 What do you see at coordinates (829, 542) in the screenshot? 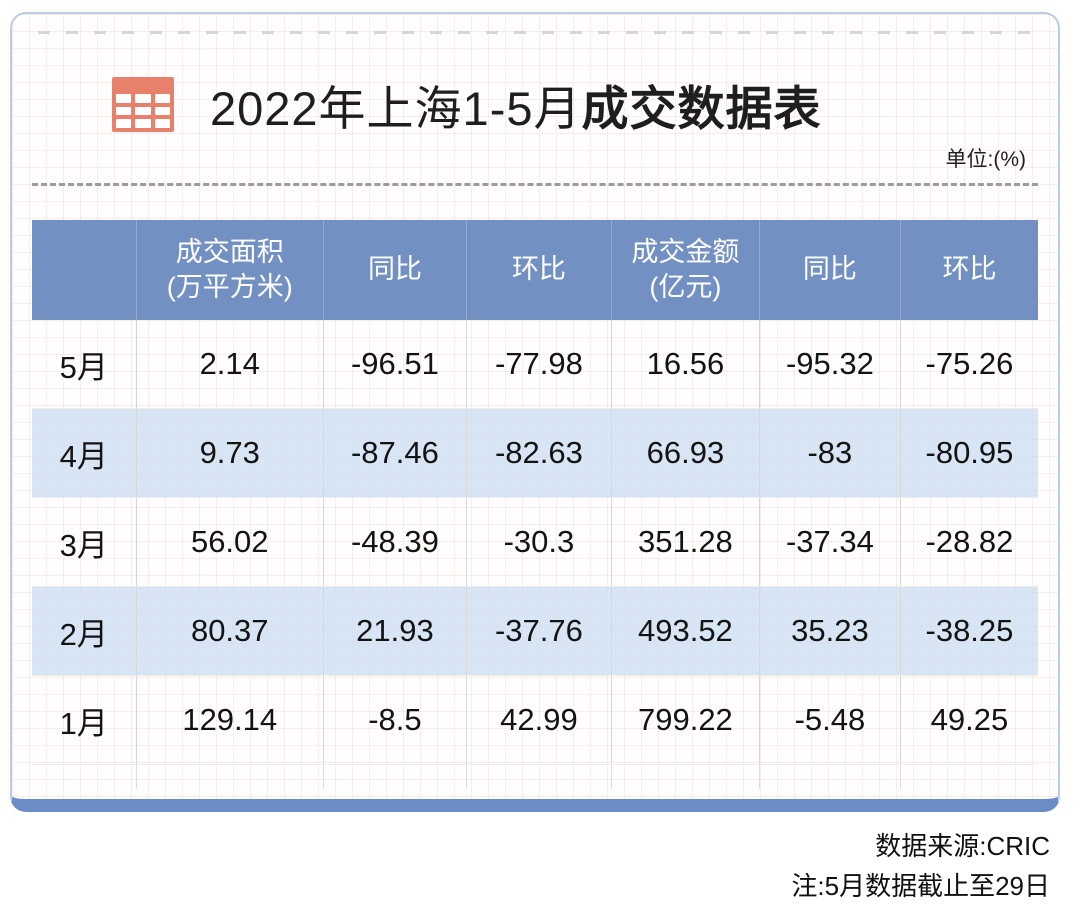
I see `data-cell: -37.34` at bounding box center [829, 542].